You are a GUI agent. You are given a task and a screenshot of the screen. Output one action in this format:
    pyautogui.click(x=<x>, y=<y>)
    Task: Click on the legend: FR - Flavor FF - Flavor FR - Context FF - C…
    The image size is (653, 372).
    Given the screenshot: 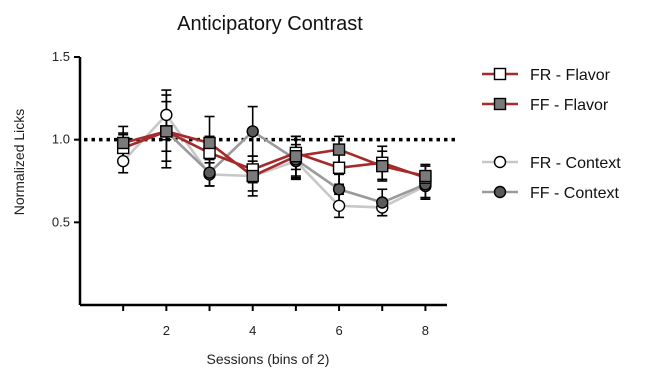 What is the action you would take?
    pyautogui.click(x=551, y=134)
    